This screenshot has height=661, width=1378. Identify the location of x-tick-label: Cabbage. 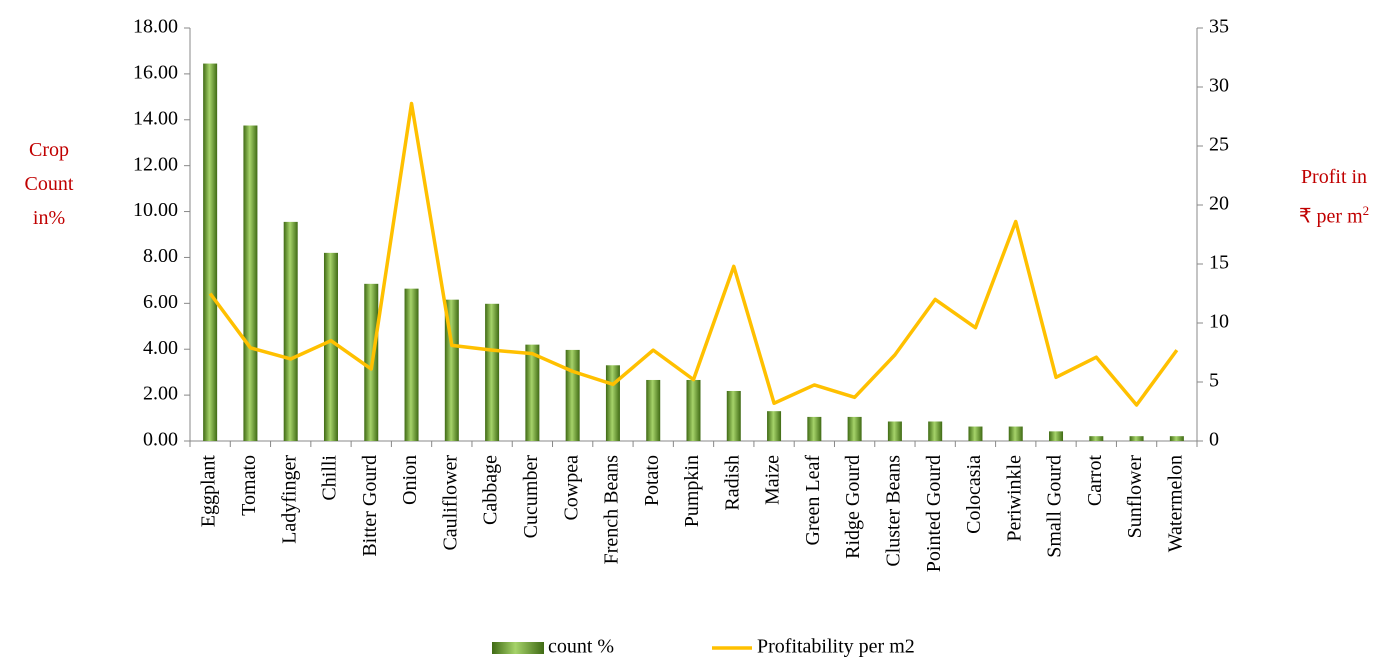
(491, 490).